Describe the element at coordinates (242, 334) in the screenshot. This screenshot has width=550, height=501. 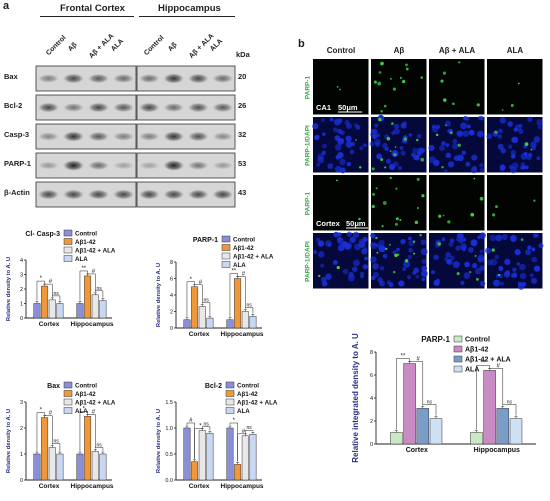
I see `x-tick-label: Hippocampus` at that location.